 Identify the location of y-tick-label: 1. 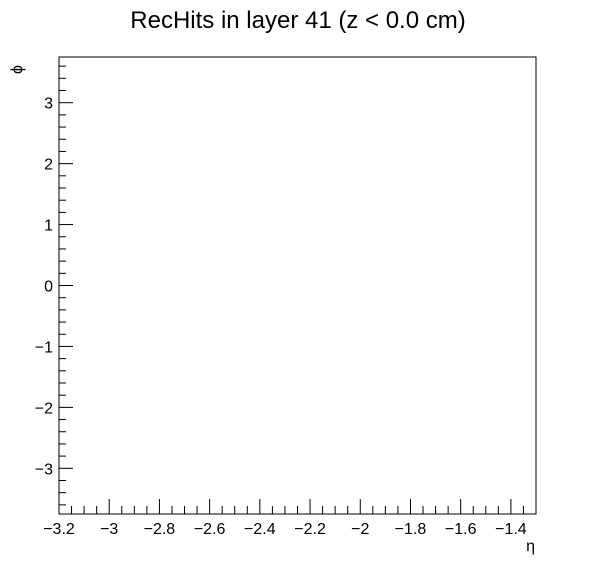
(48, 226).